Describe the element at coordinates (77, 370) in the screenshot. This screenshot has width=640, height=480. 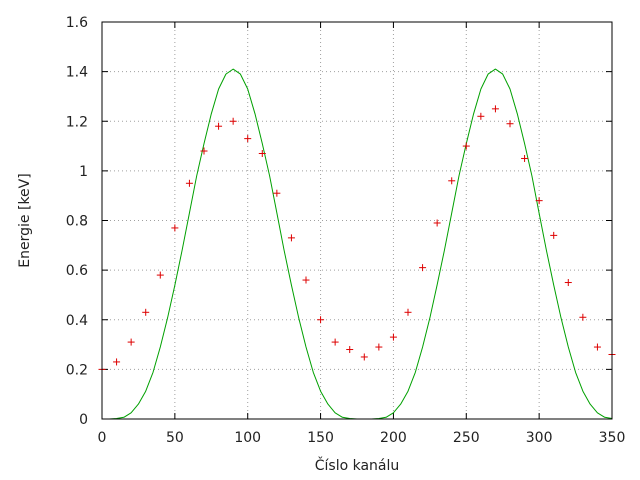
I see `y-tick-label: 0.2` at that location.